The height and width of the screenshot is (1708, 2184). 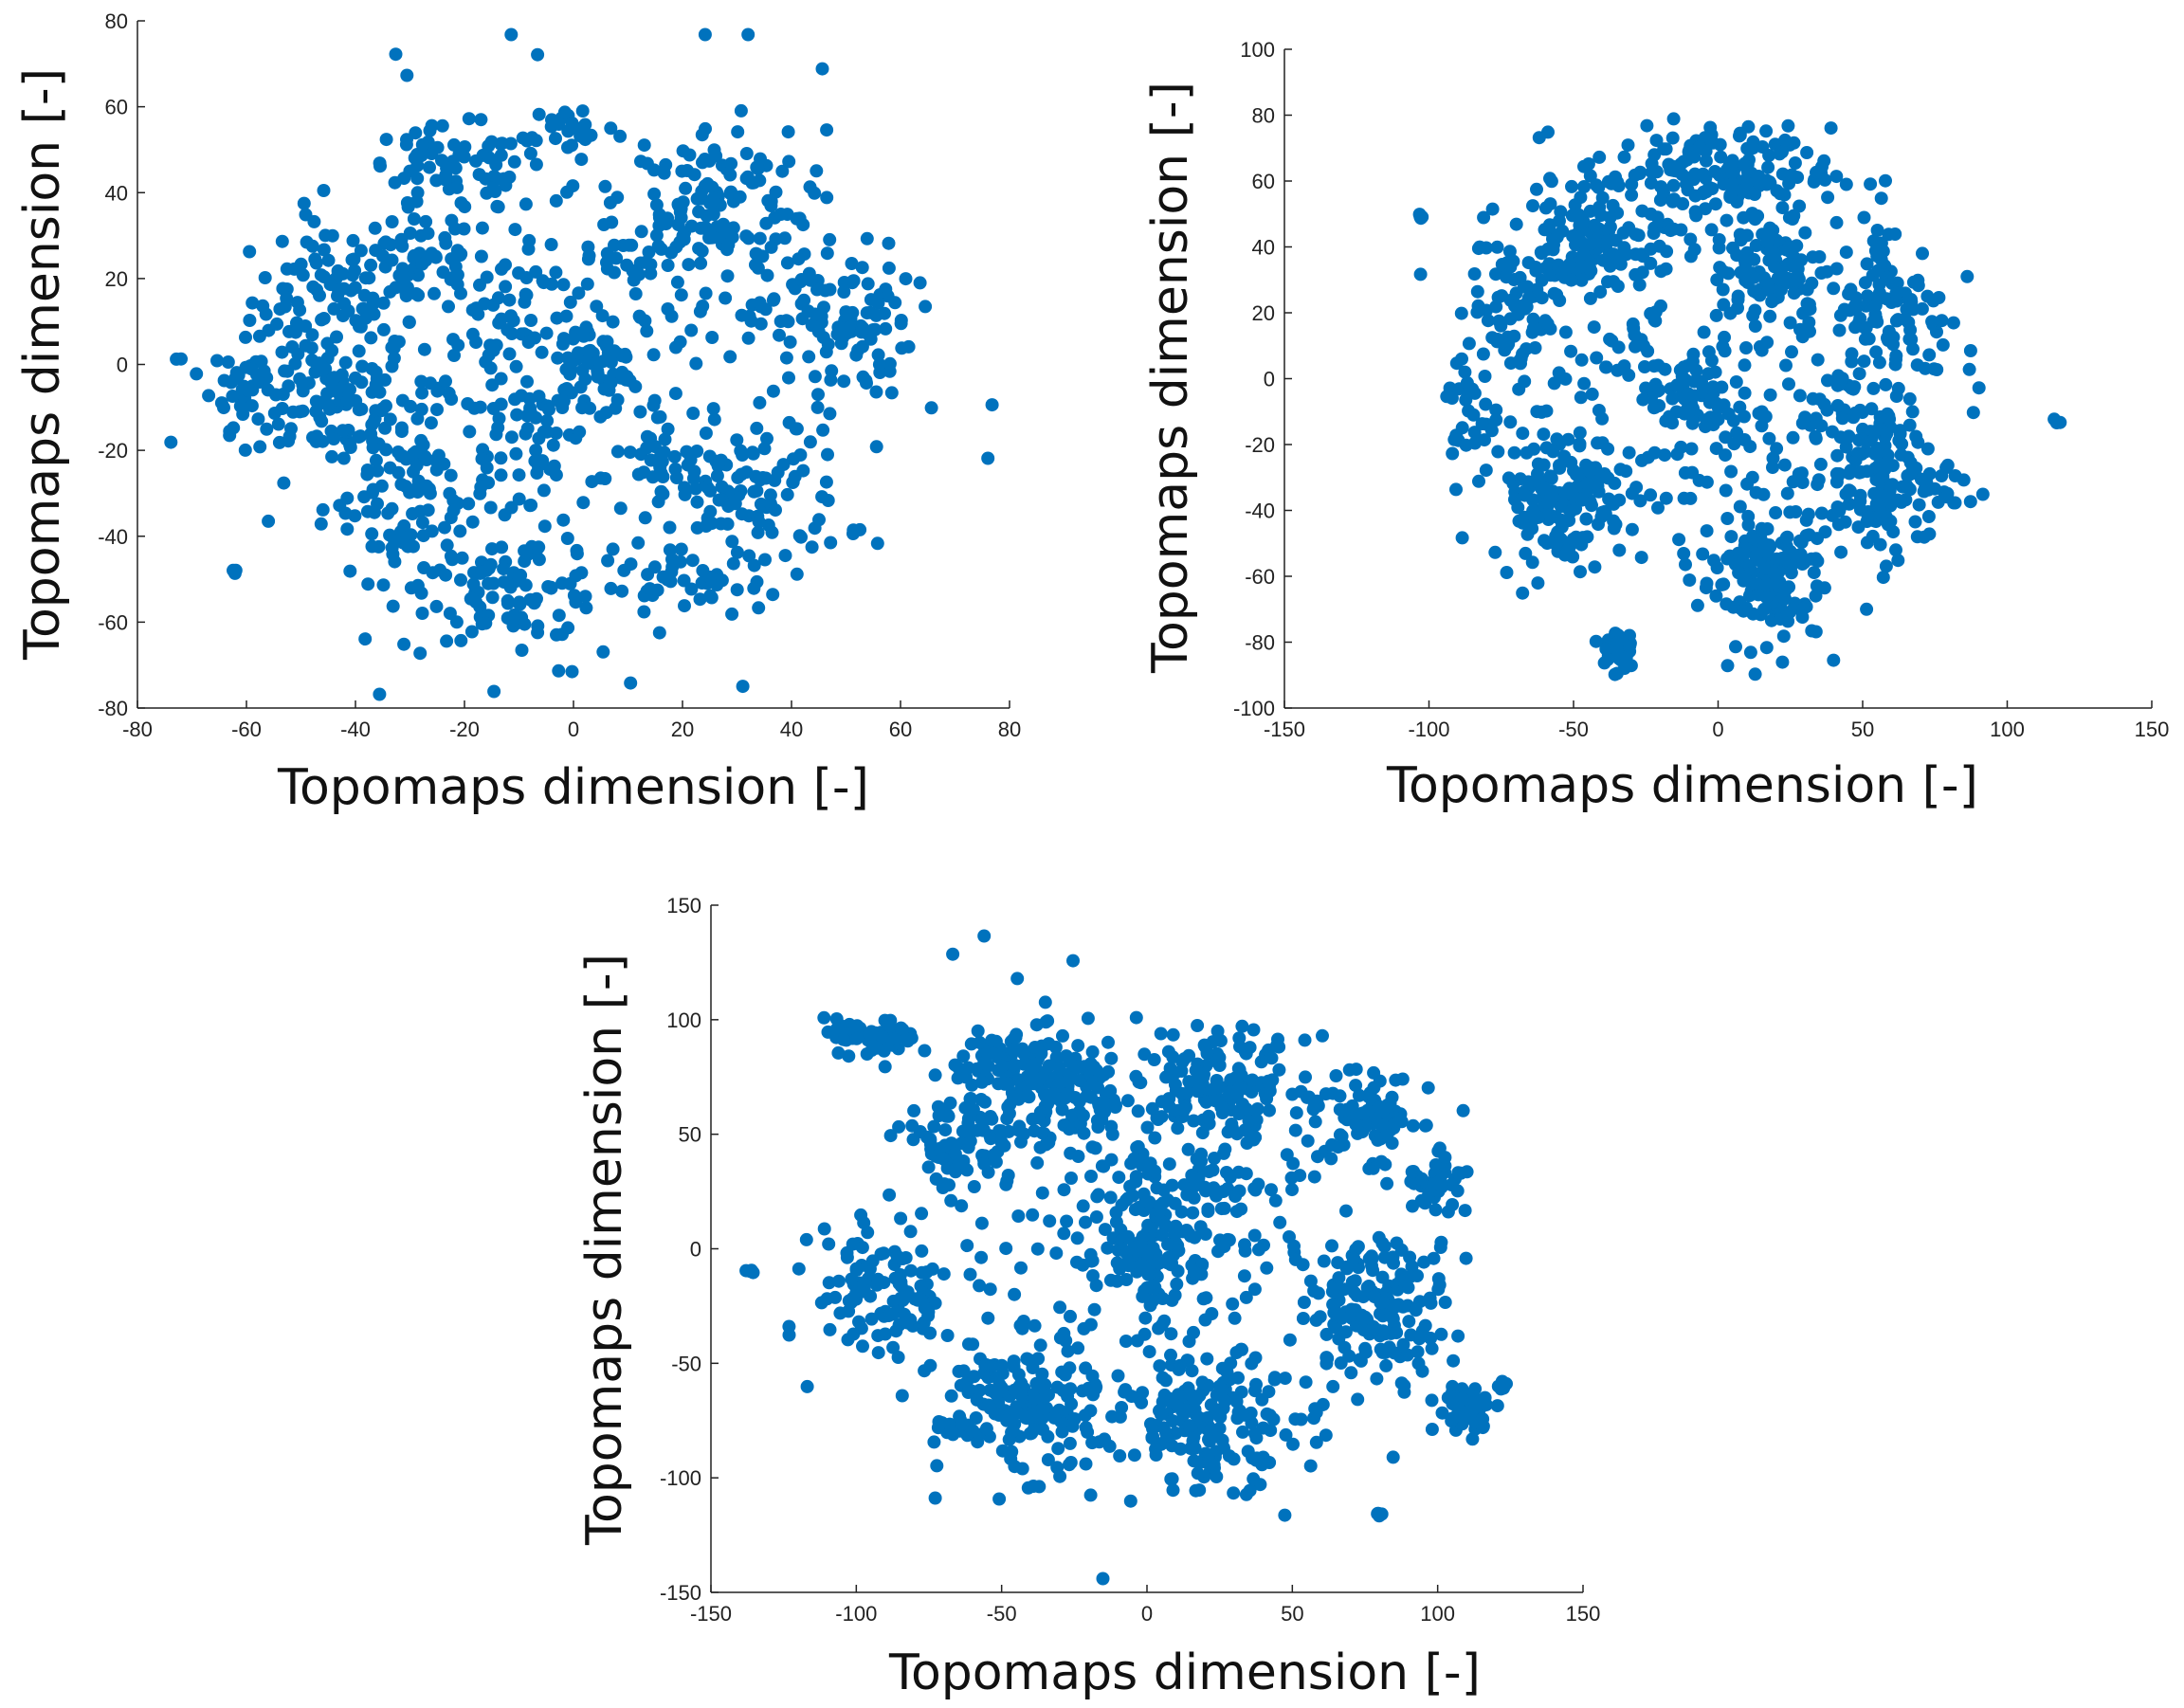 I want to click on y-tick-label: 150, so click(x=683, y=906).